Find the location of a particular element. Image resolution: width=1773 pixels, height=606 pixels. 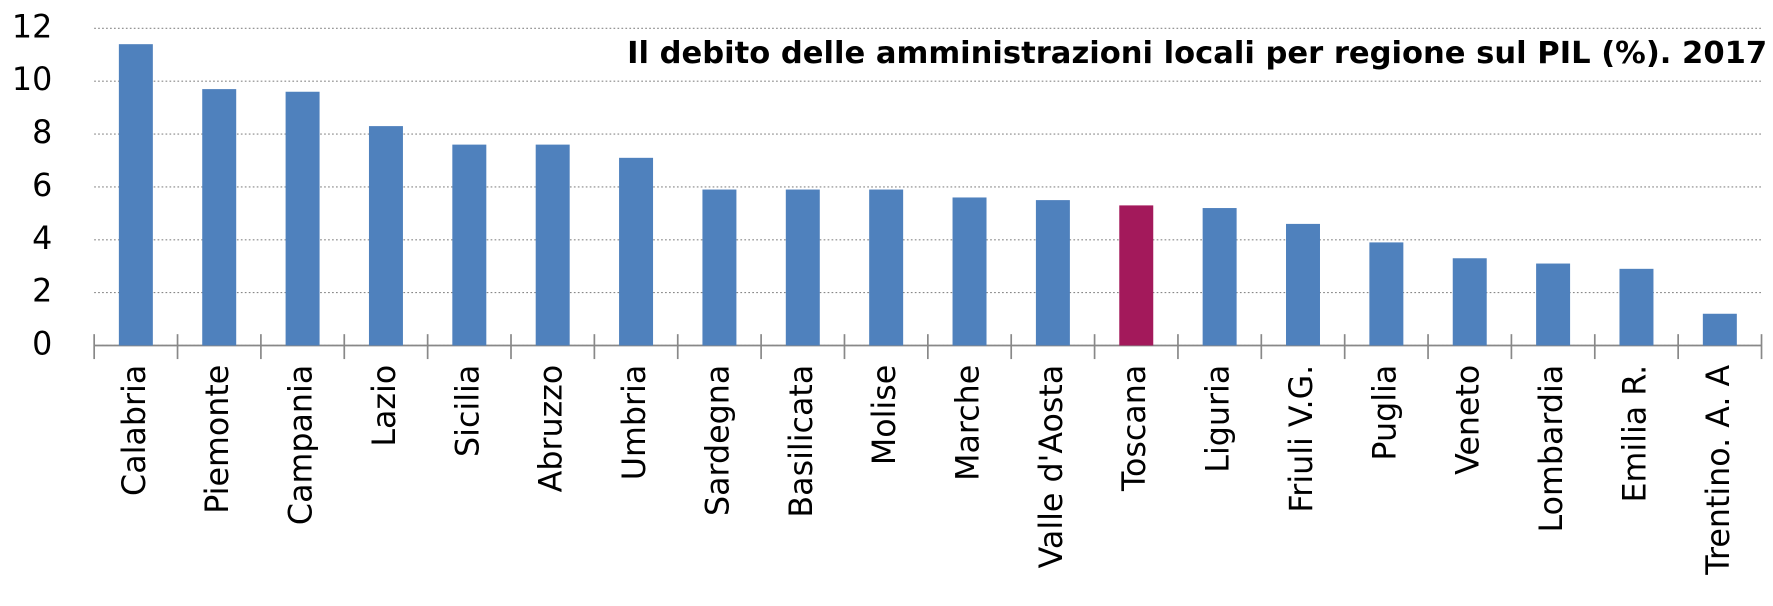

x-tick-label: Lazio is located at coordinates (385, 406).